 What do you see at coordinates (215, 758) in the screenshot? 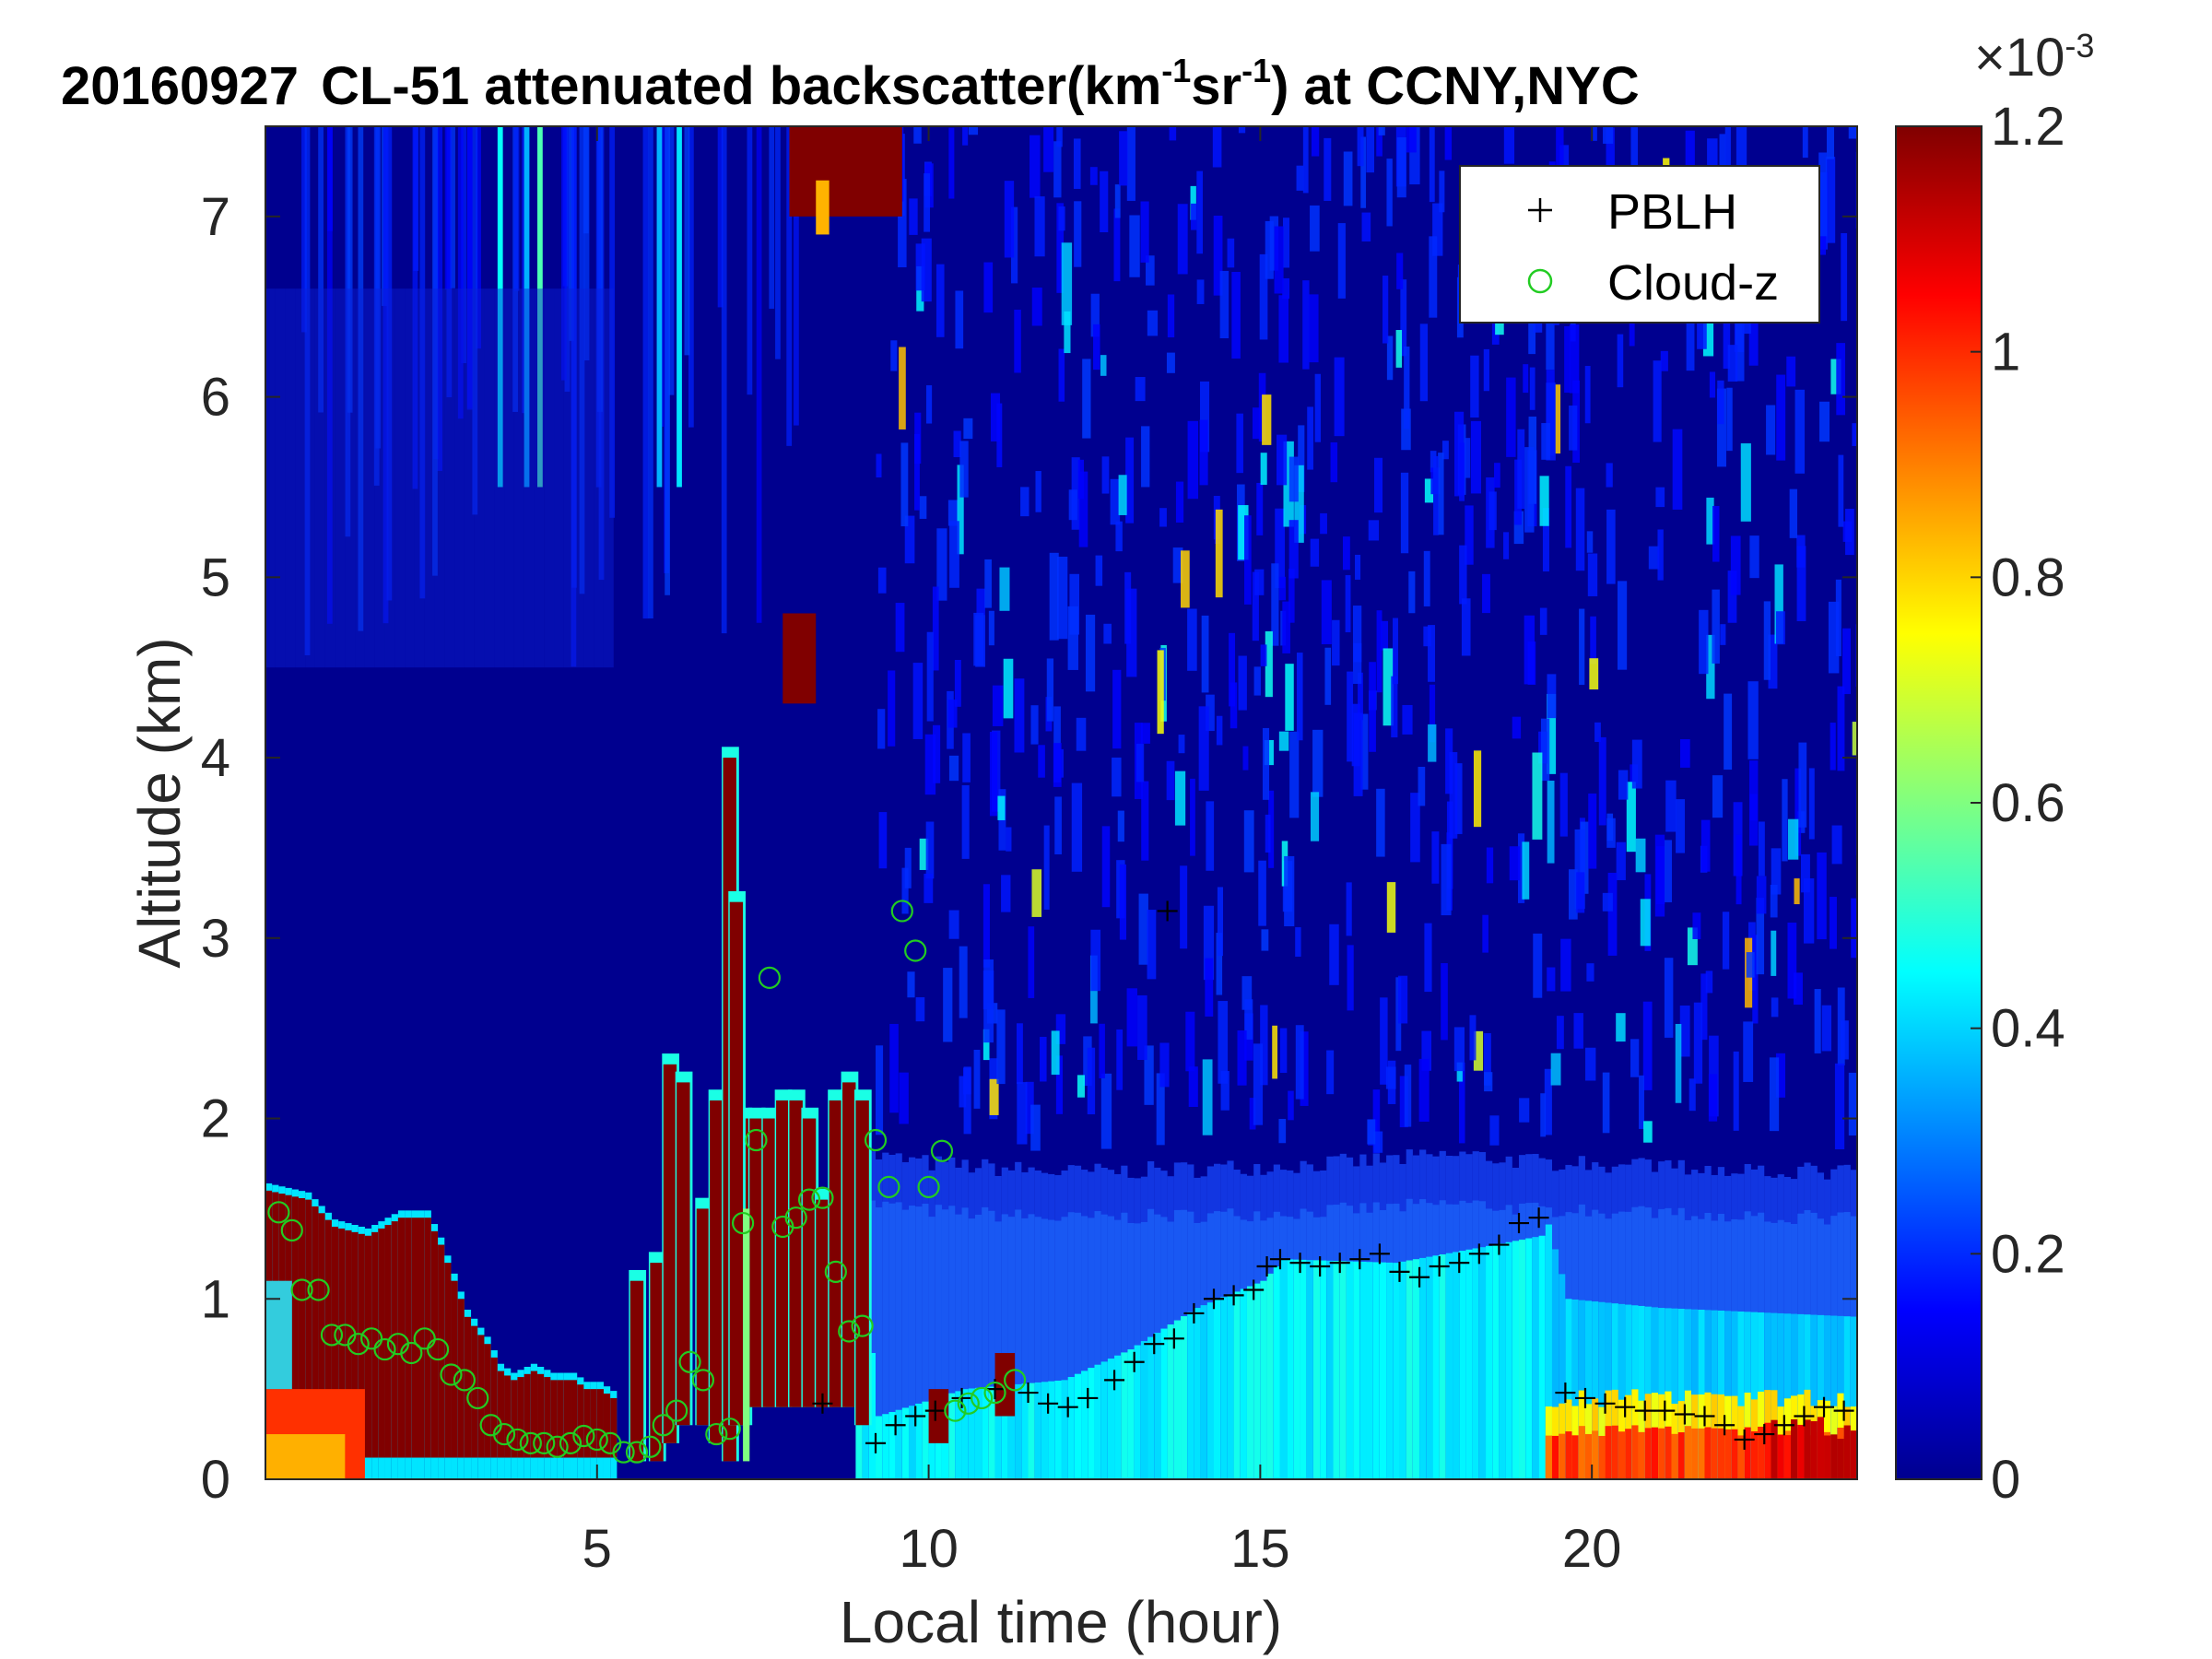
I see `y-tick-label: 4` at bounding box center [215, 758].